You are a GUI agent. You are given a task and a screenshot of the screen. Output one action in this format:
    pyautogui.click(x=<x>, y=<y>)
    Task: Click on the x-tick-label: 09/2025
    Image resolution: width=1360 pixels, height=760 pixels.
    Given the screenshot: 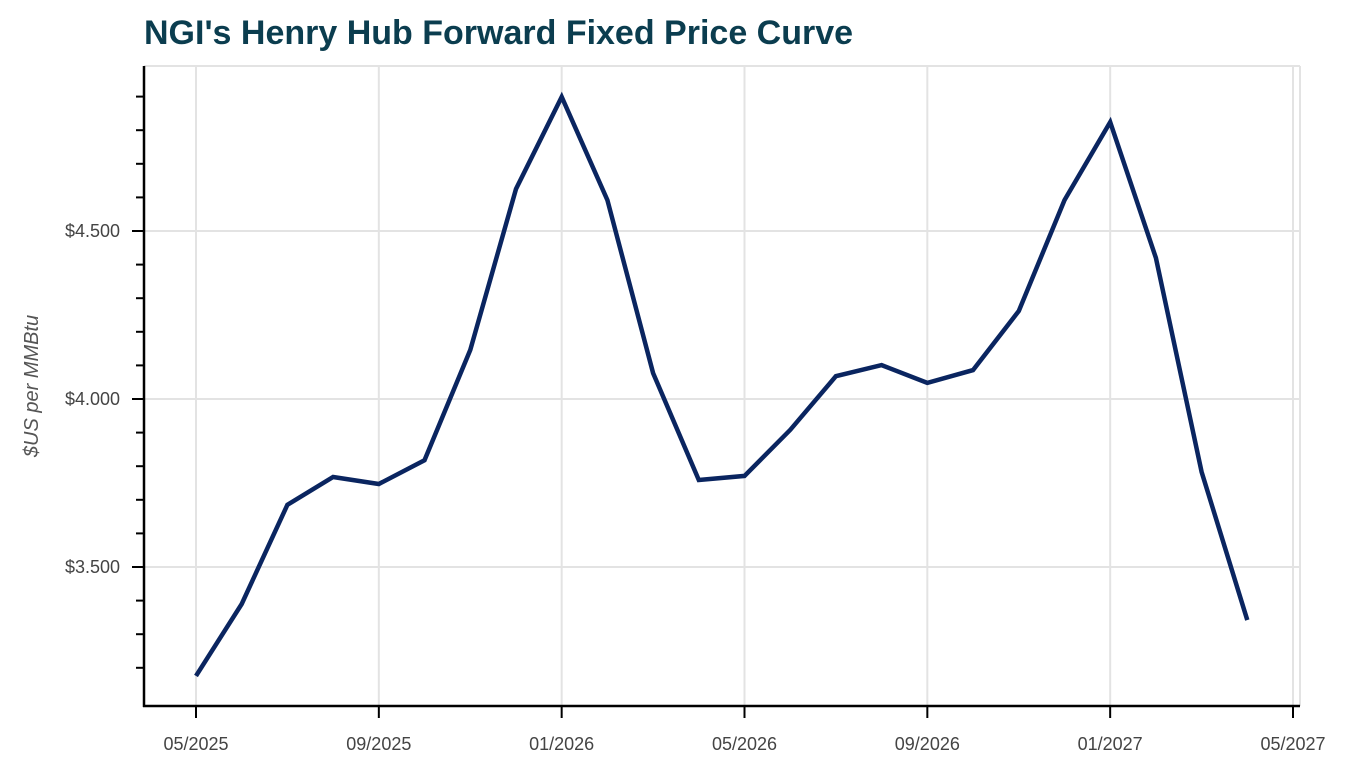 What is the action you would take?
    pyautogui.click(x=378, y=744)
    